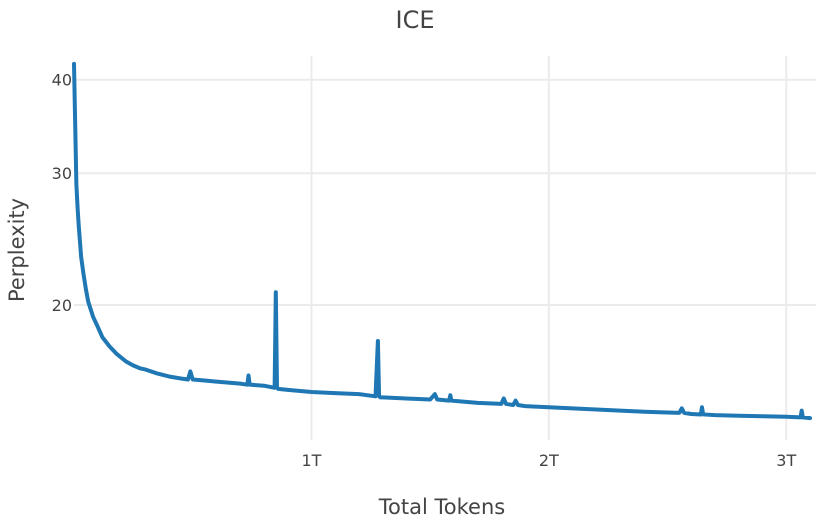 The width and height of the screenshot is (830, 520). What do you see at coordinates (62, 305) in the screenshot?
I see `y-tick-label: 20` at bounding box center [62, 305].